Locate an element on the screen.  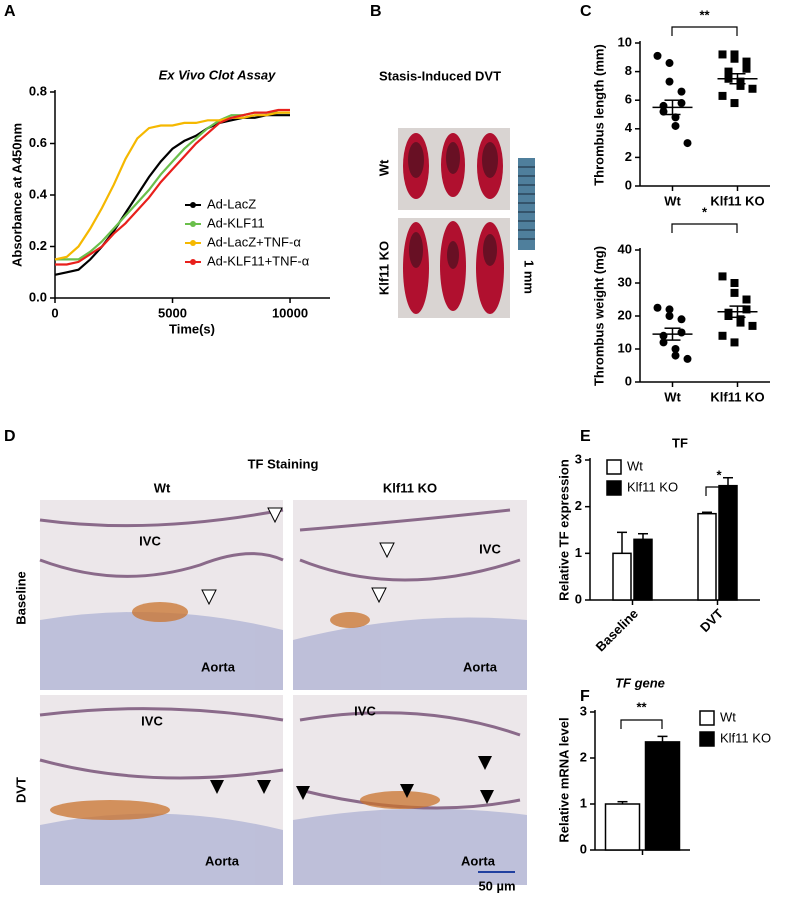
legend-label: Klf11 KO is located at coordinates (652, 486).